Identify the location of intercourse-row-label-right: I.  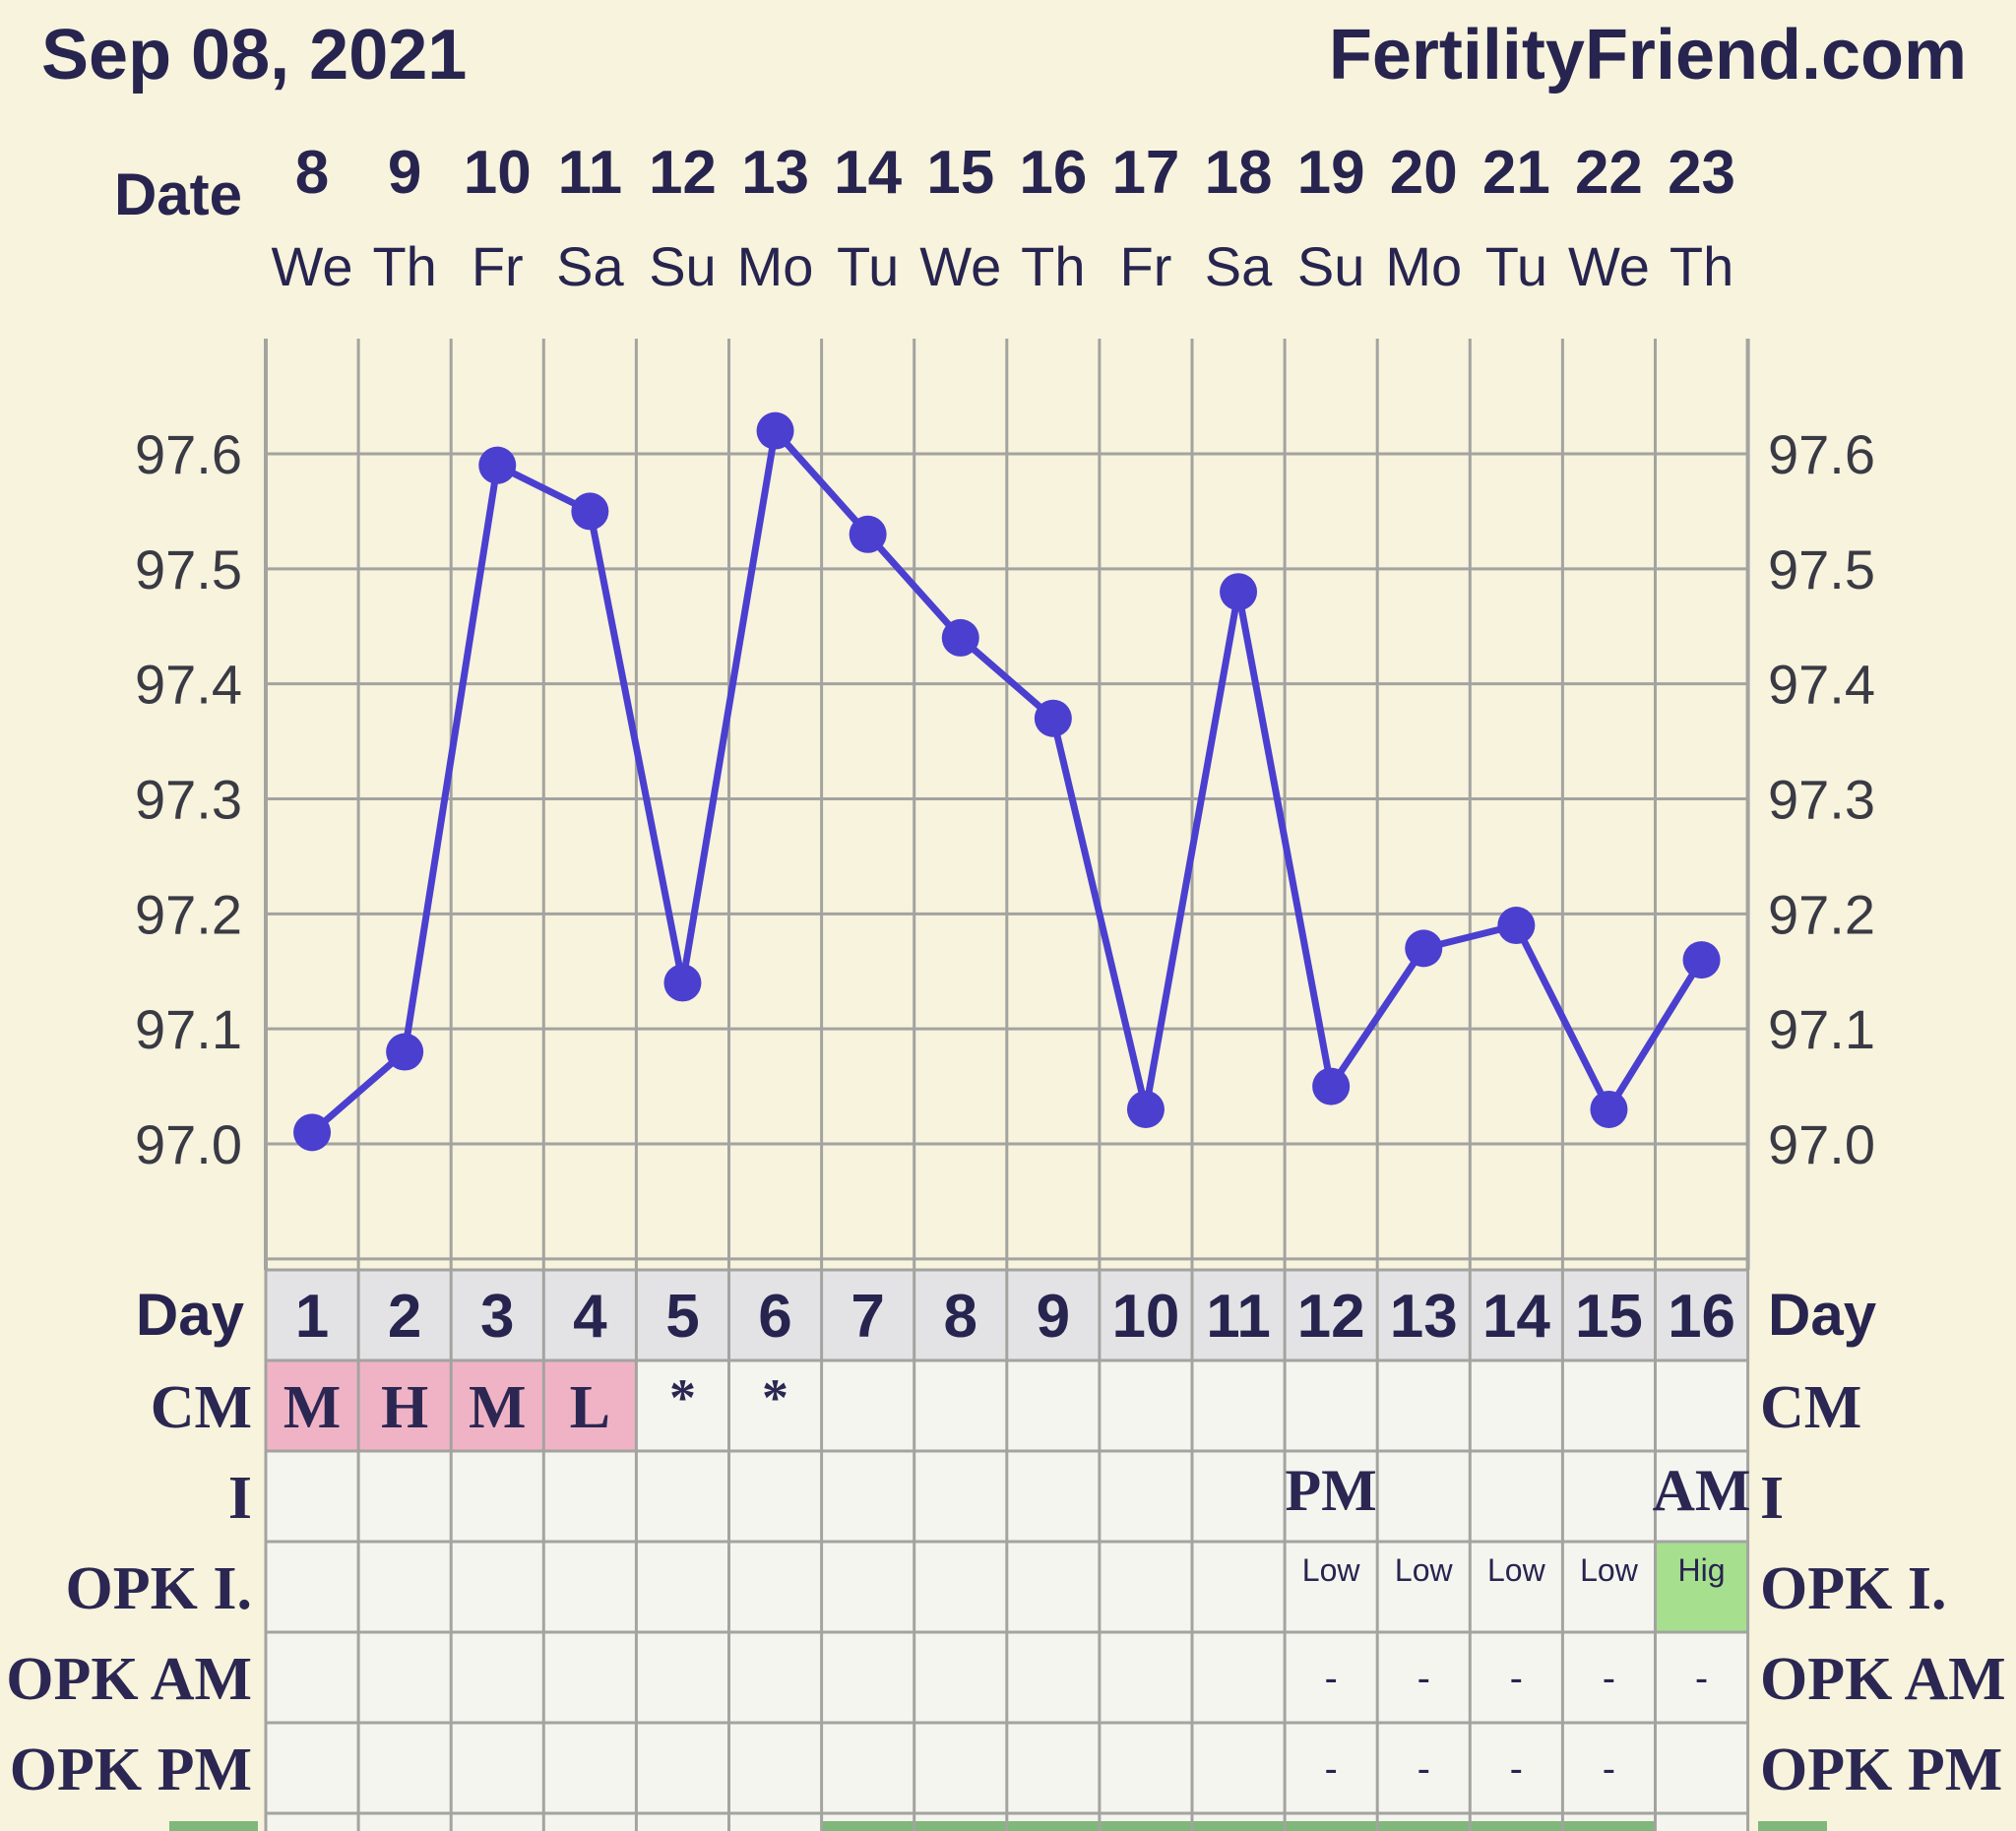
(1772, 1498).